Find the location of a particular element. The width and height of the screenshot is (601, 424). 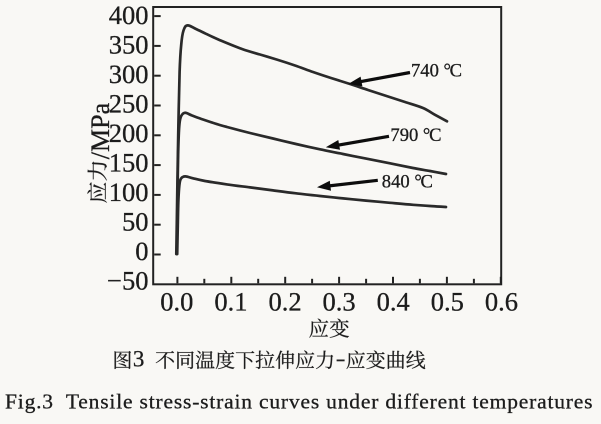

svg-text: 300 is located at coordinates (129, 74).